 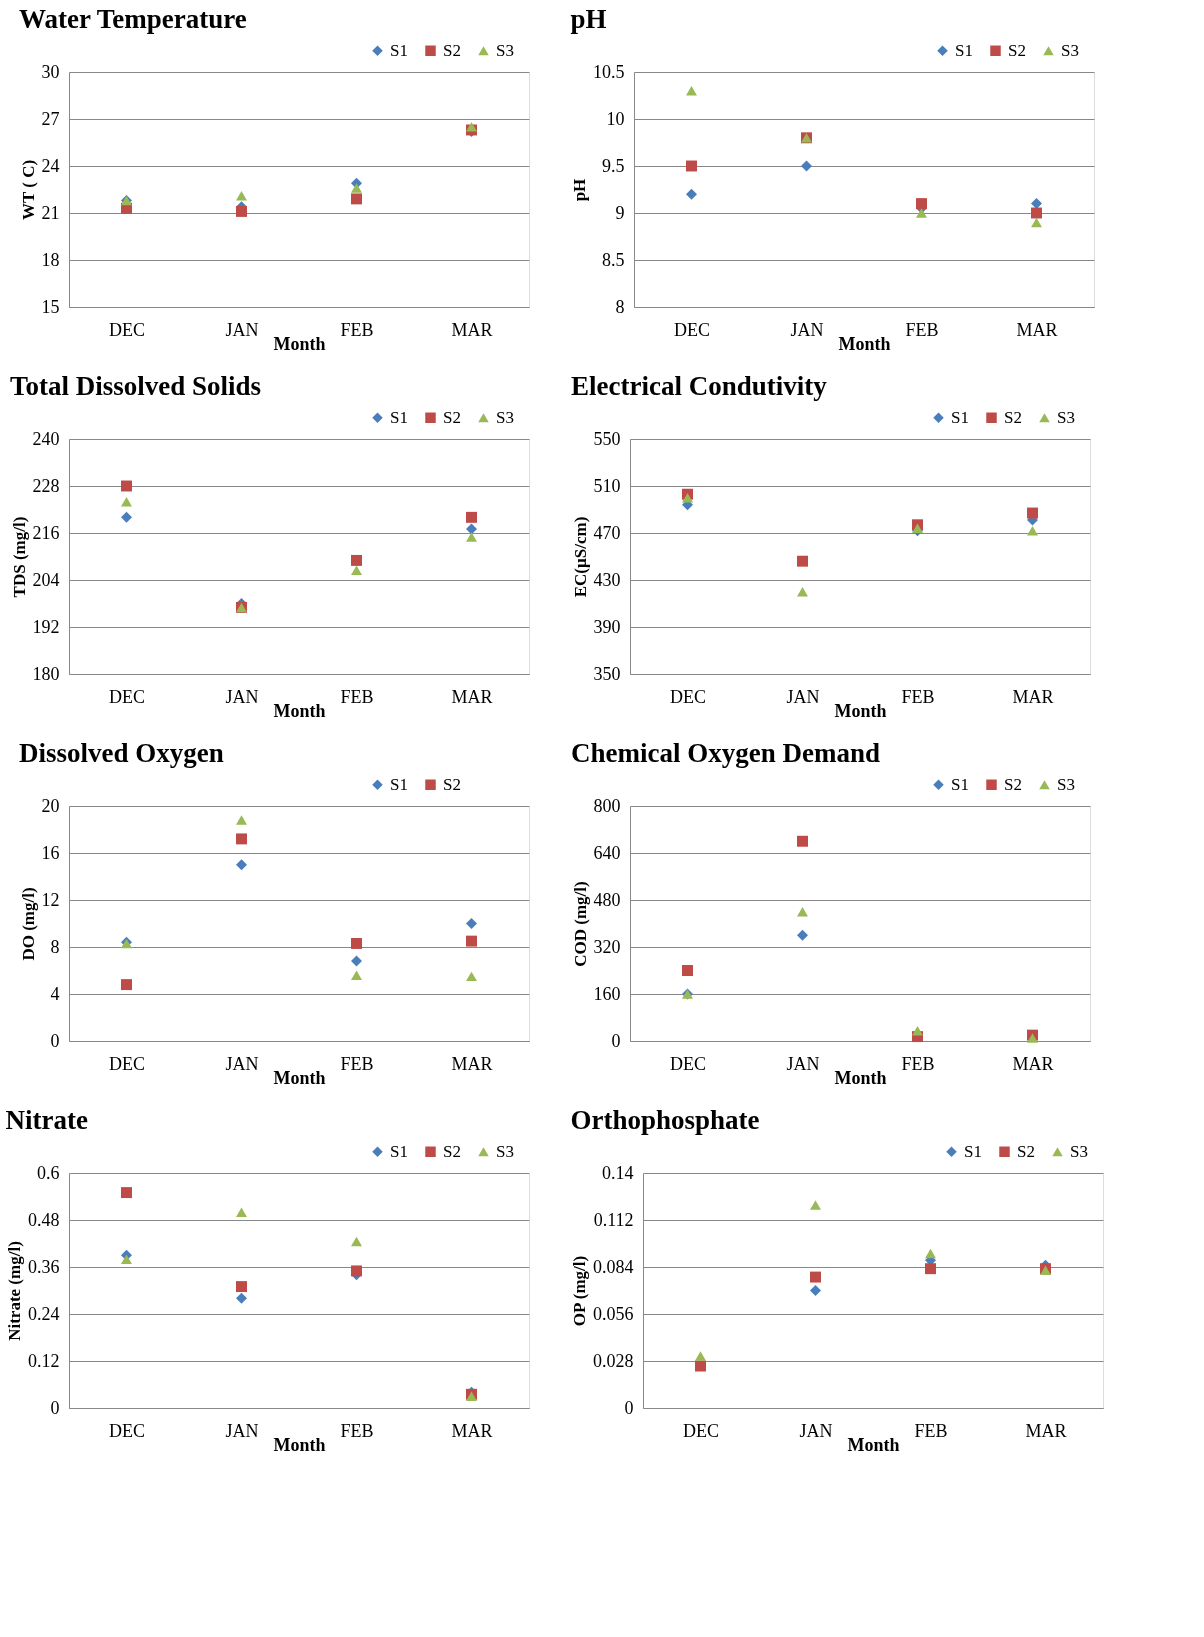 What do you see at coordinates (607, 673) in the screenshot?
I see `y-tick-label: 350` at bounding box center [607, 673].